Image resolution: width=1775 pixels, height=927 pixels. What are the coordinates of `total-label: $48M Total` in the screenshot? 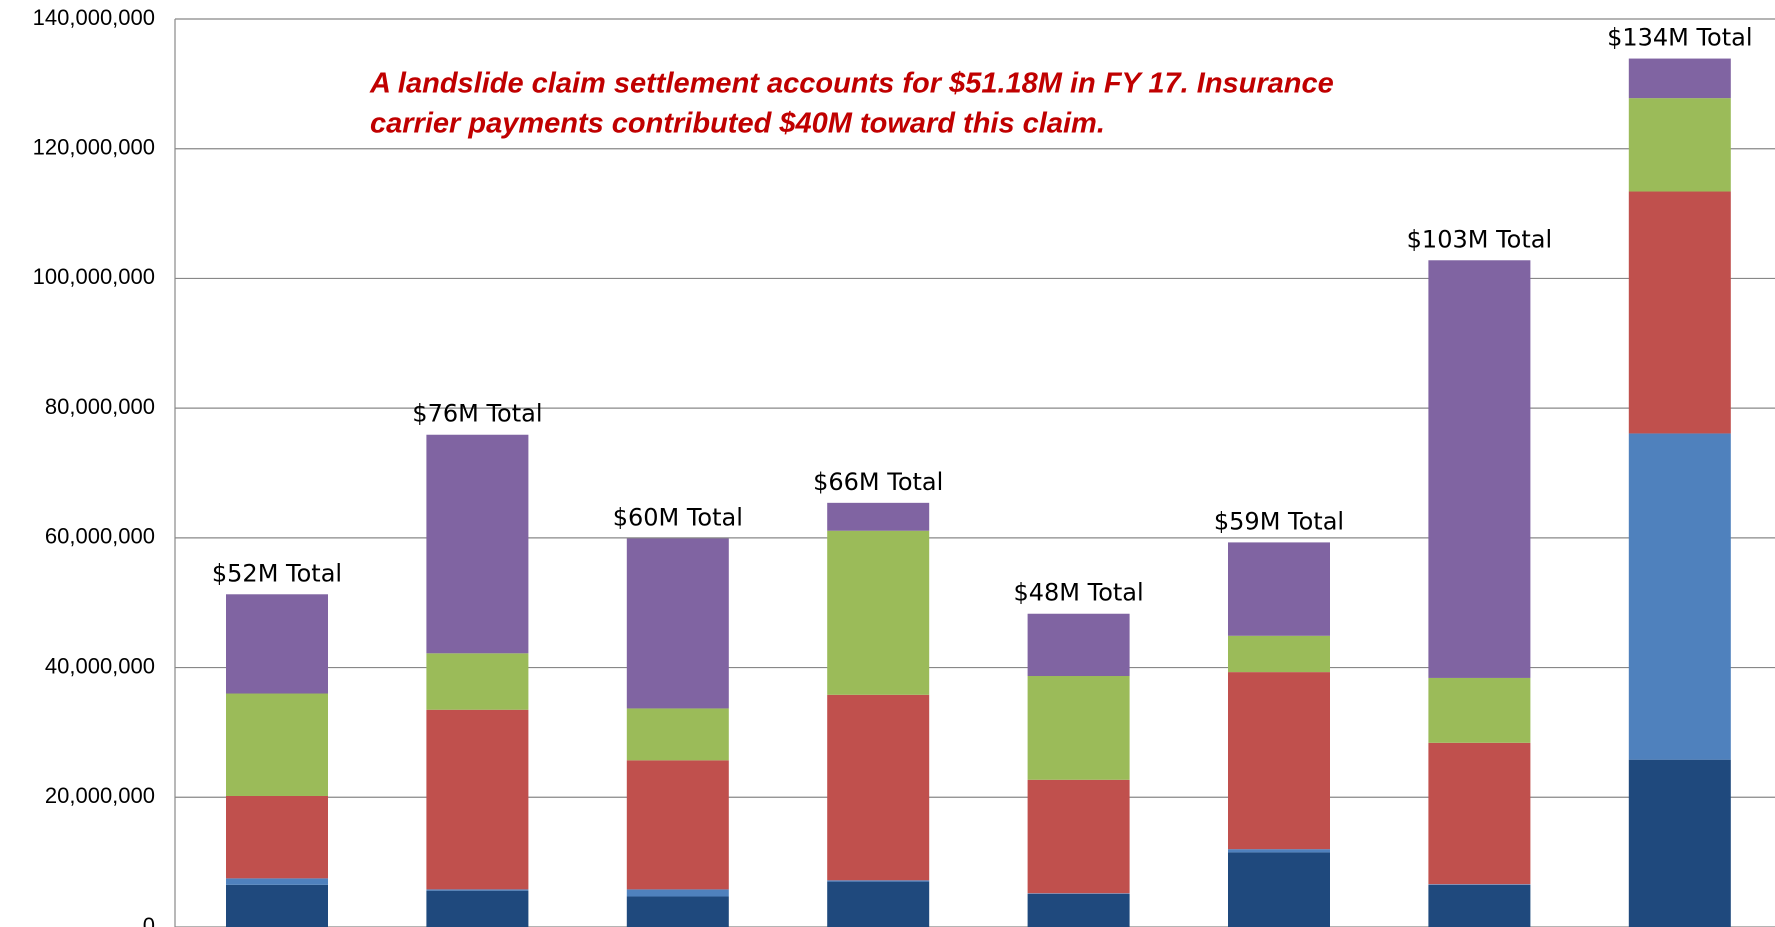 It's located at (1078, 593).